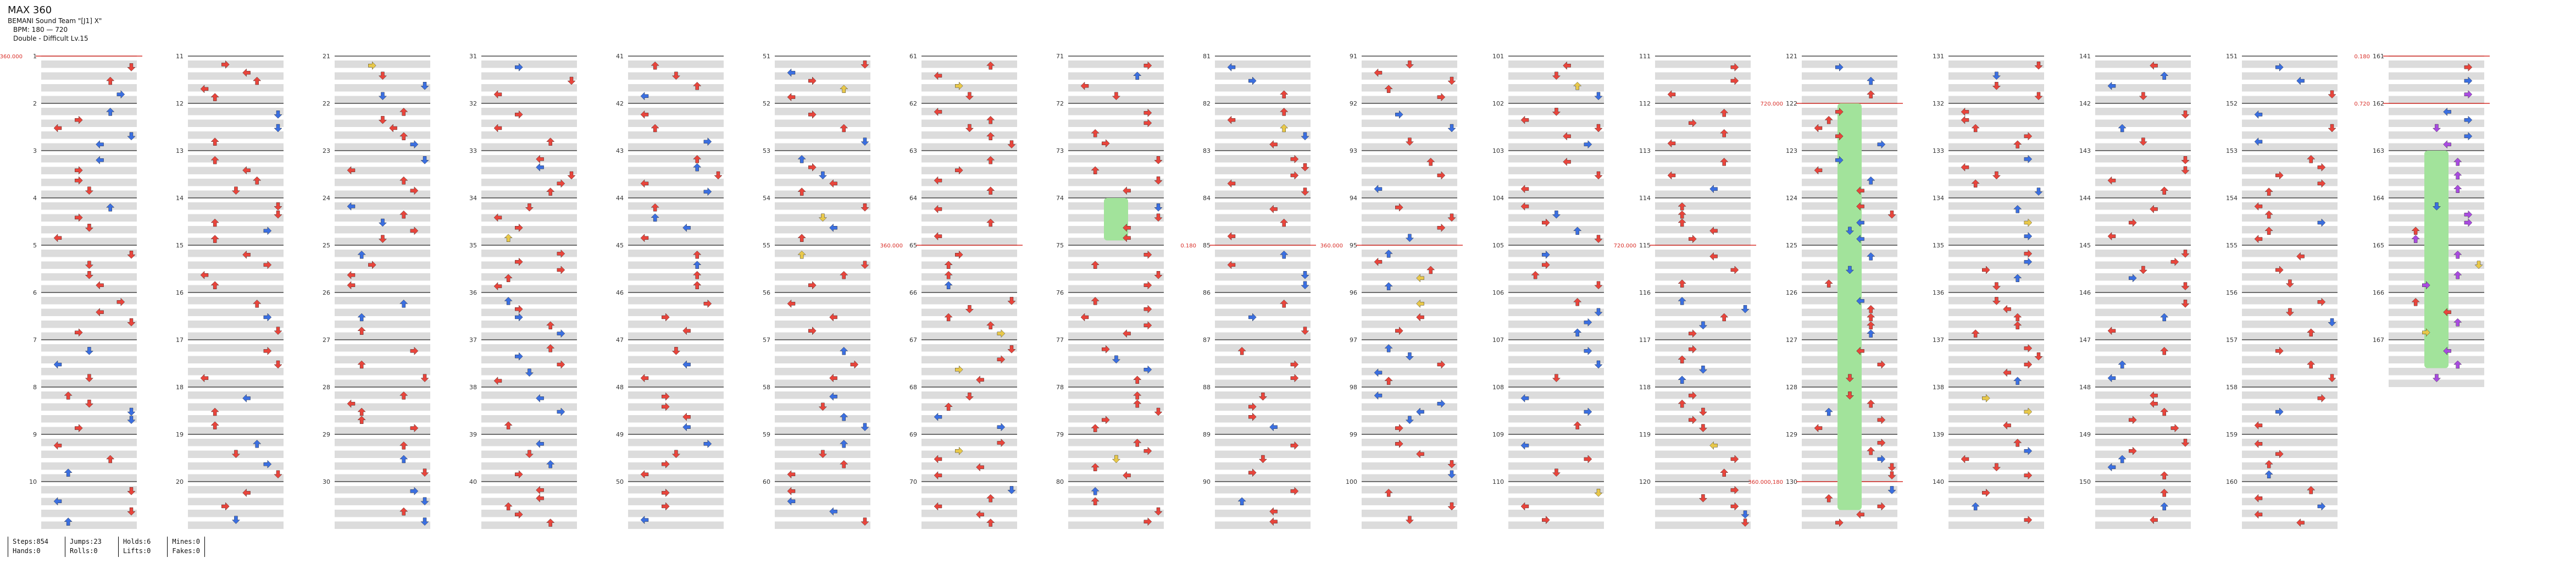 Image resolution: width=2576 pixels, height=563 pixels. I want to click on stat-holds: Holds:6, so click(137, 541).